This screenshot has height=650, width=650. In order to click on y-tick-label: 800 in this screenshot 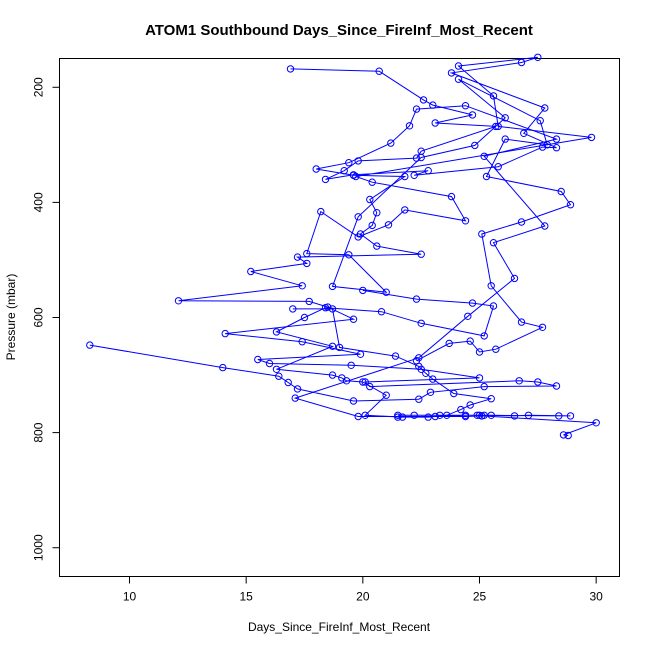, I will do `click(39, 432)`.